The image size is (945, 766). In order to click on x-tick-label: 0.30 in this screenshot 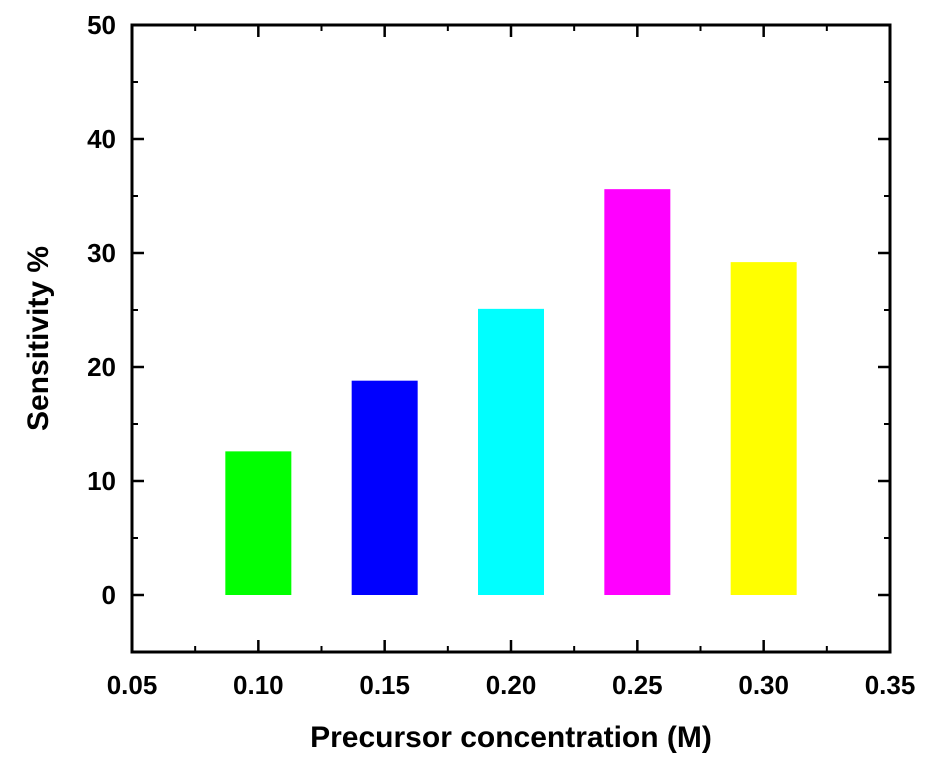, I will do `click(763, 685)`.